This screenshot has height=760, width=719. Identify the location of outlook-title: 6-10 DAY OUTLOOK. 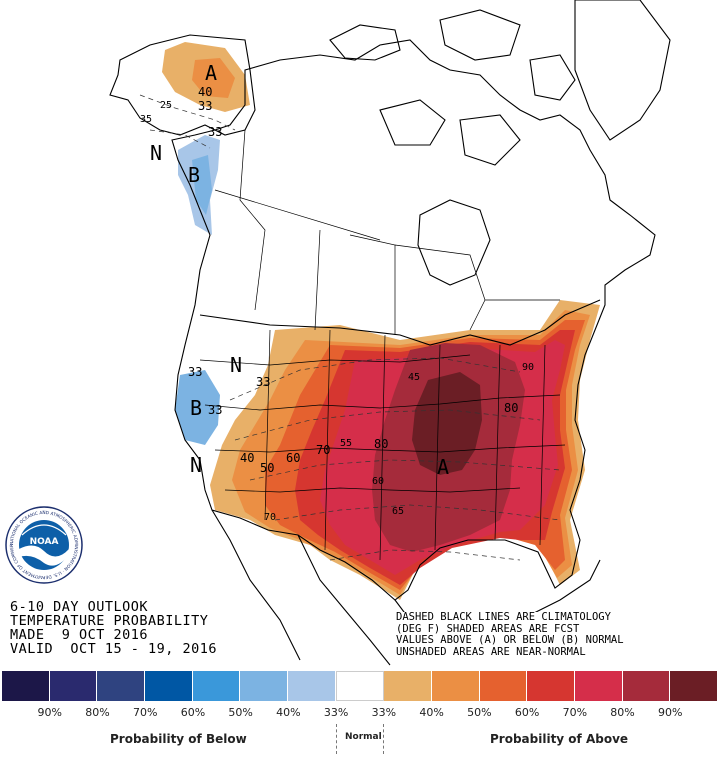
(79, 607).